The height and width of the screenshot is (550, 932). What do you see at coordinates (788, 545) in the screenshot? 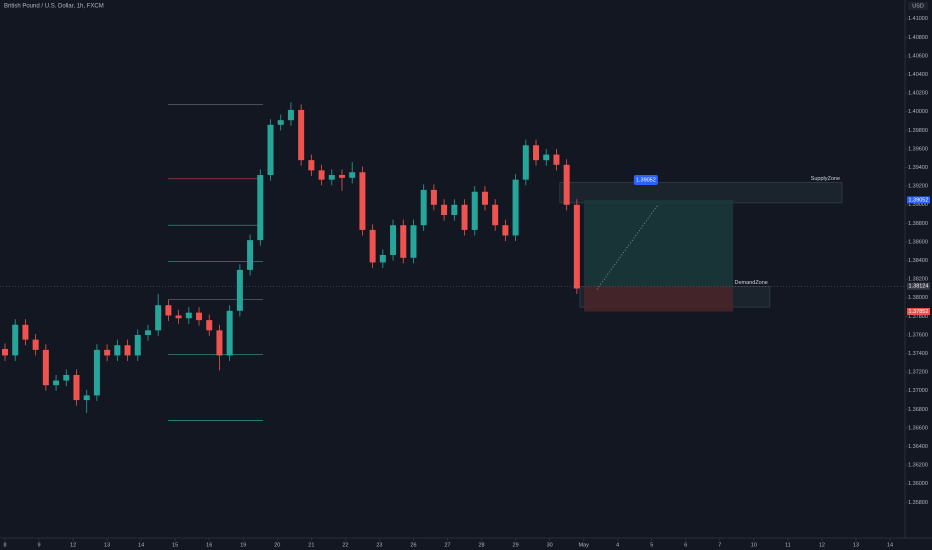
I see `x-tick-label: 11` at bounding box center [788, 545].